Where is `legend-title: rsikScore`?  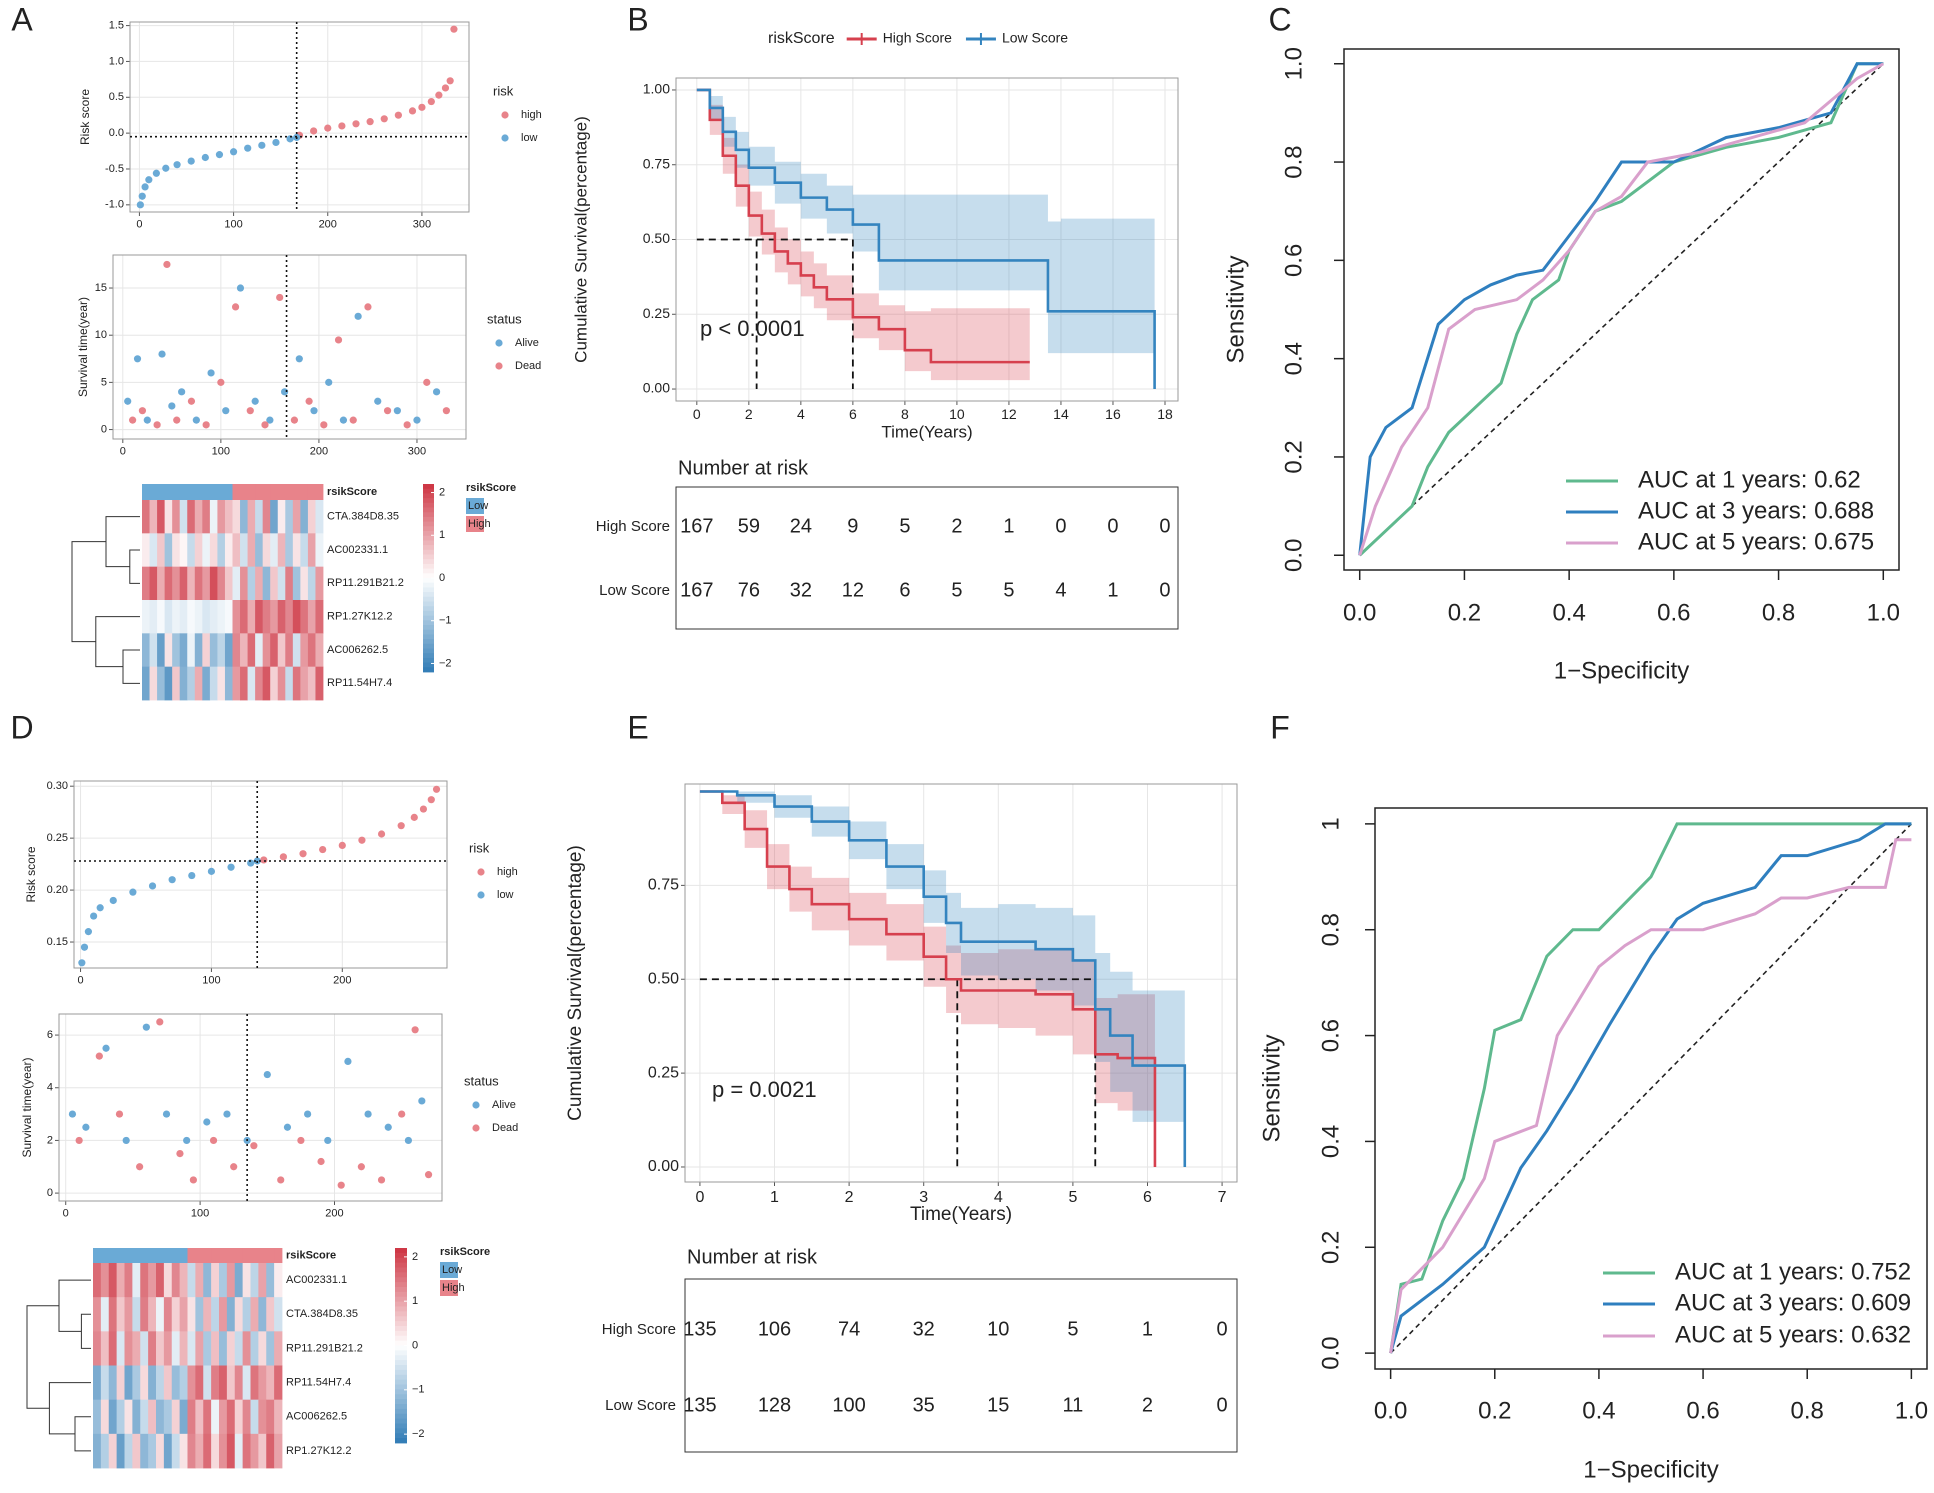
legend-title: rsikScore is located at coordinates (465, 1252).